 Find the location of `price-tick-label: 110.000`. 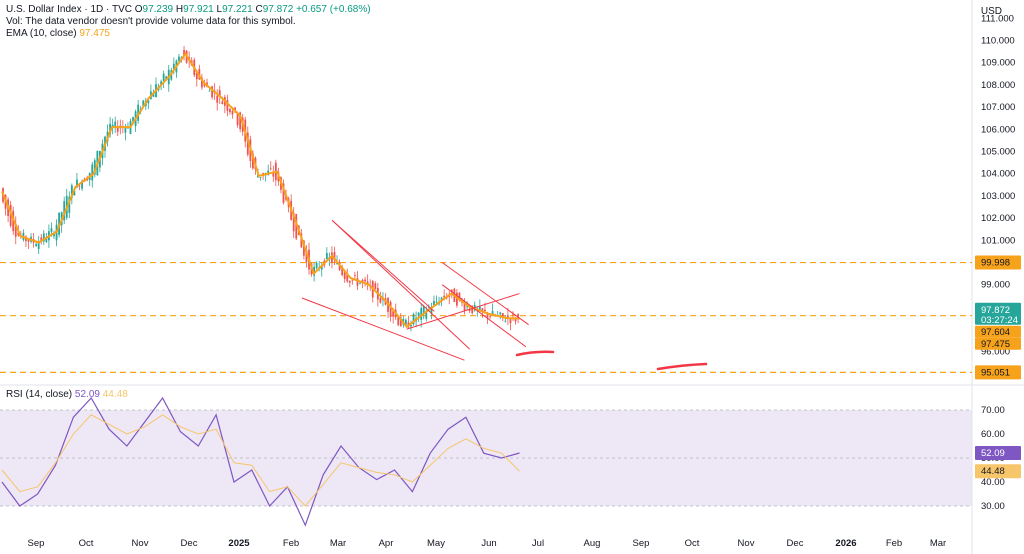

price-tick-label: 110.000 is located at coordinates (998, 41).